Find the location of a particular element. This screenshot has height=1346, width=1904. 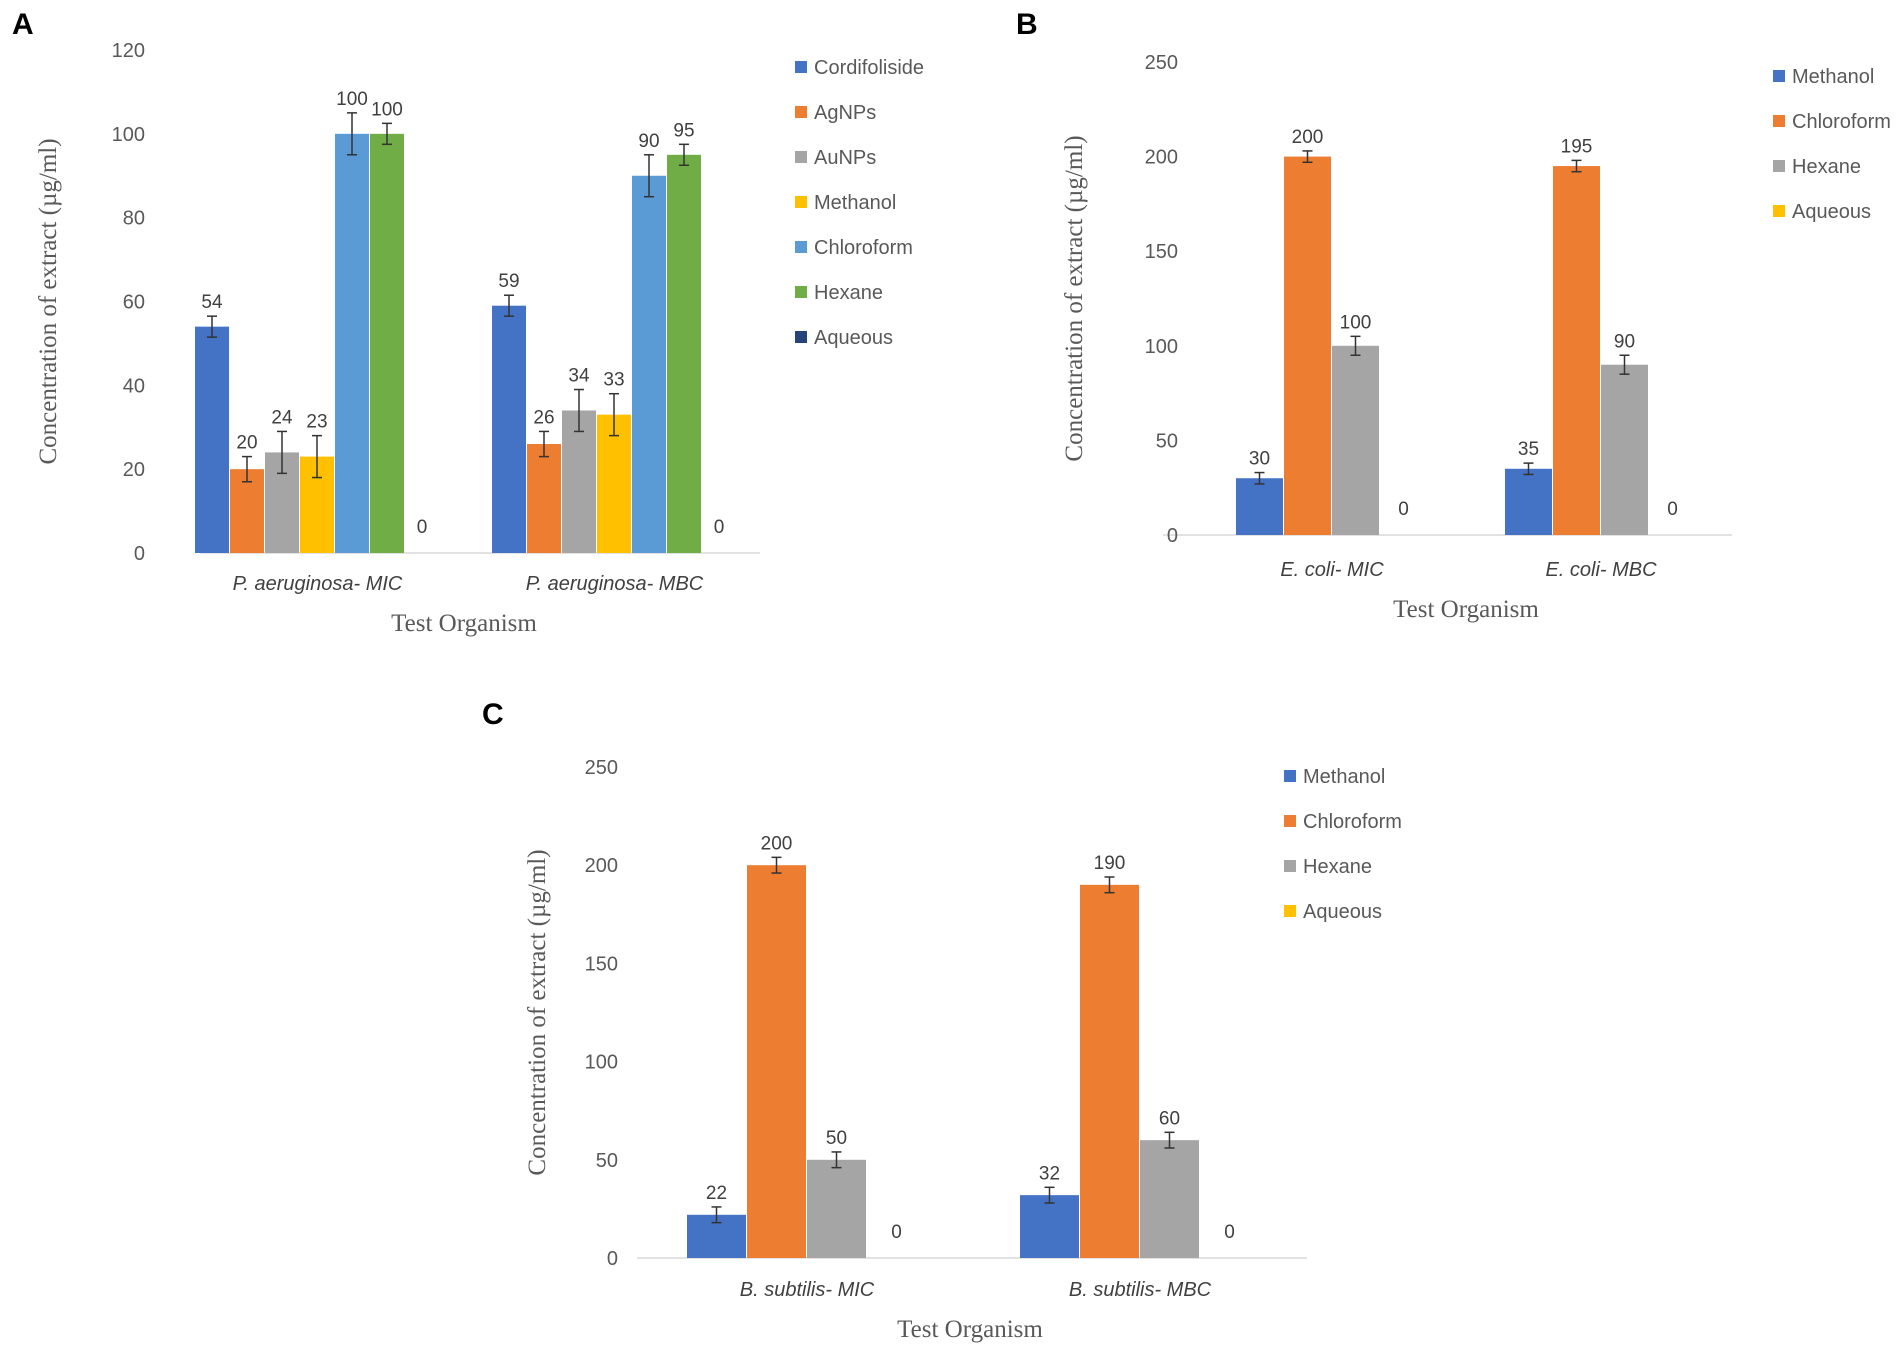

panel-label-c: C is located at coordinates (493, 714).